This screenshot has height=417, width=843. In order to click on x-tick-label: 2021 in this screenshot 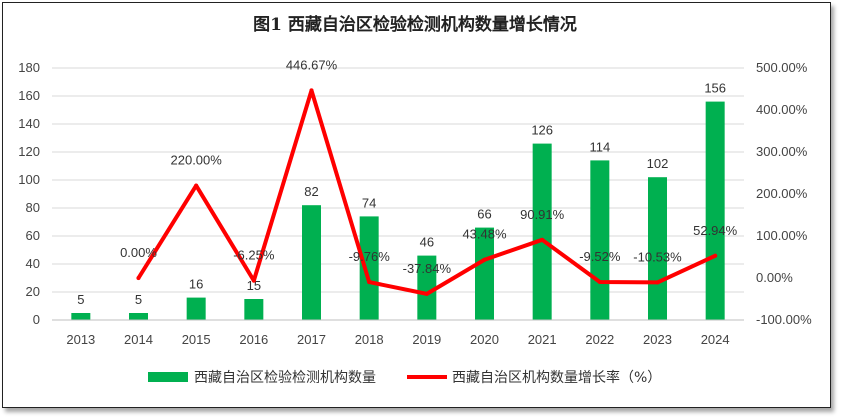, I will do `click(542, 339)`.